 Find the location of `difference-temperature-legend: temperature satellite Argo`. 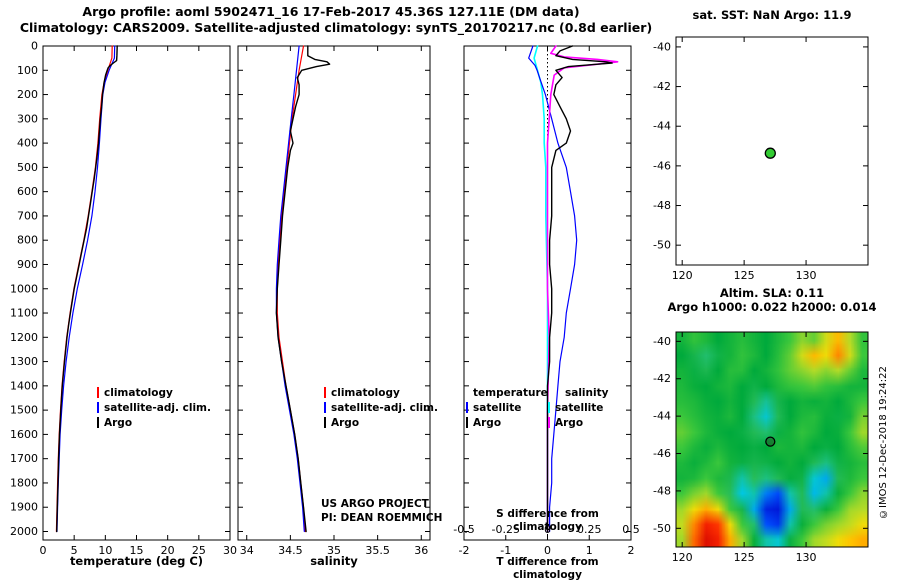

difference-temperature-legend: temperature satellite Argo is located at coordinates (507, 407).